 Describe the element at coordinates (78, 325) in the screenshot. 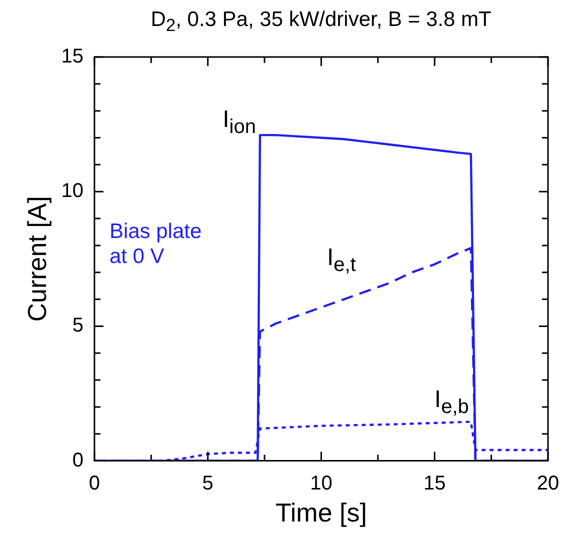

I see `y-tick-label: 5` at that location.